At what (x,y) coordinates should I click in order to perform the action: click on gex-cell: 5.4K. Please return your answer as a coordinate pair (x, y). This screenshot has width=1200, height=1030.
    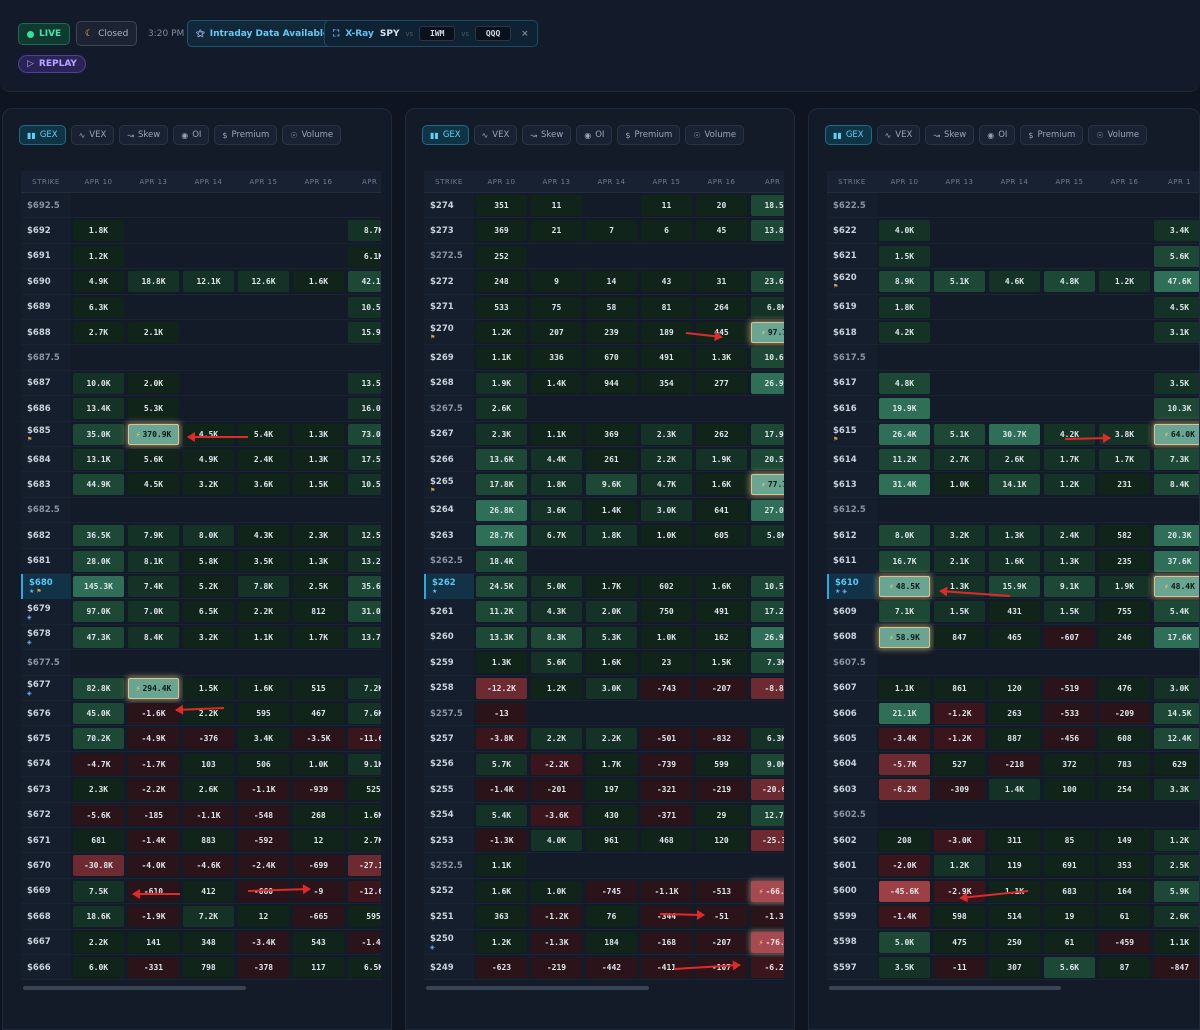
    Looking at the image, I should click on (1176, 612).